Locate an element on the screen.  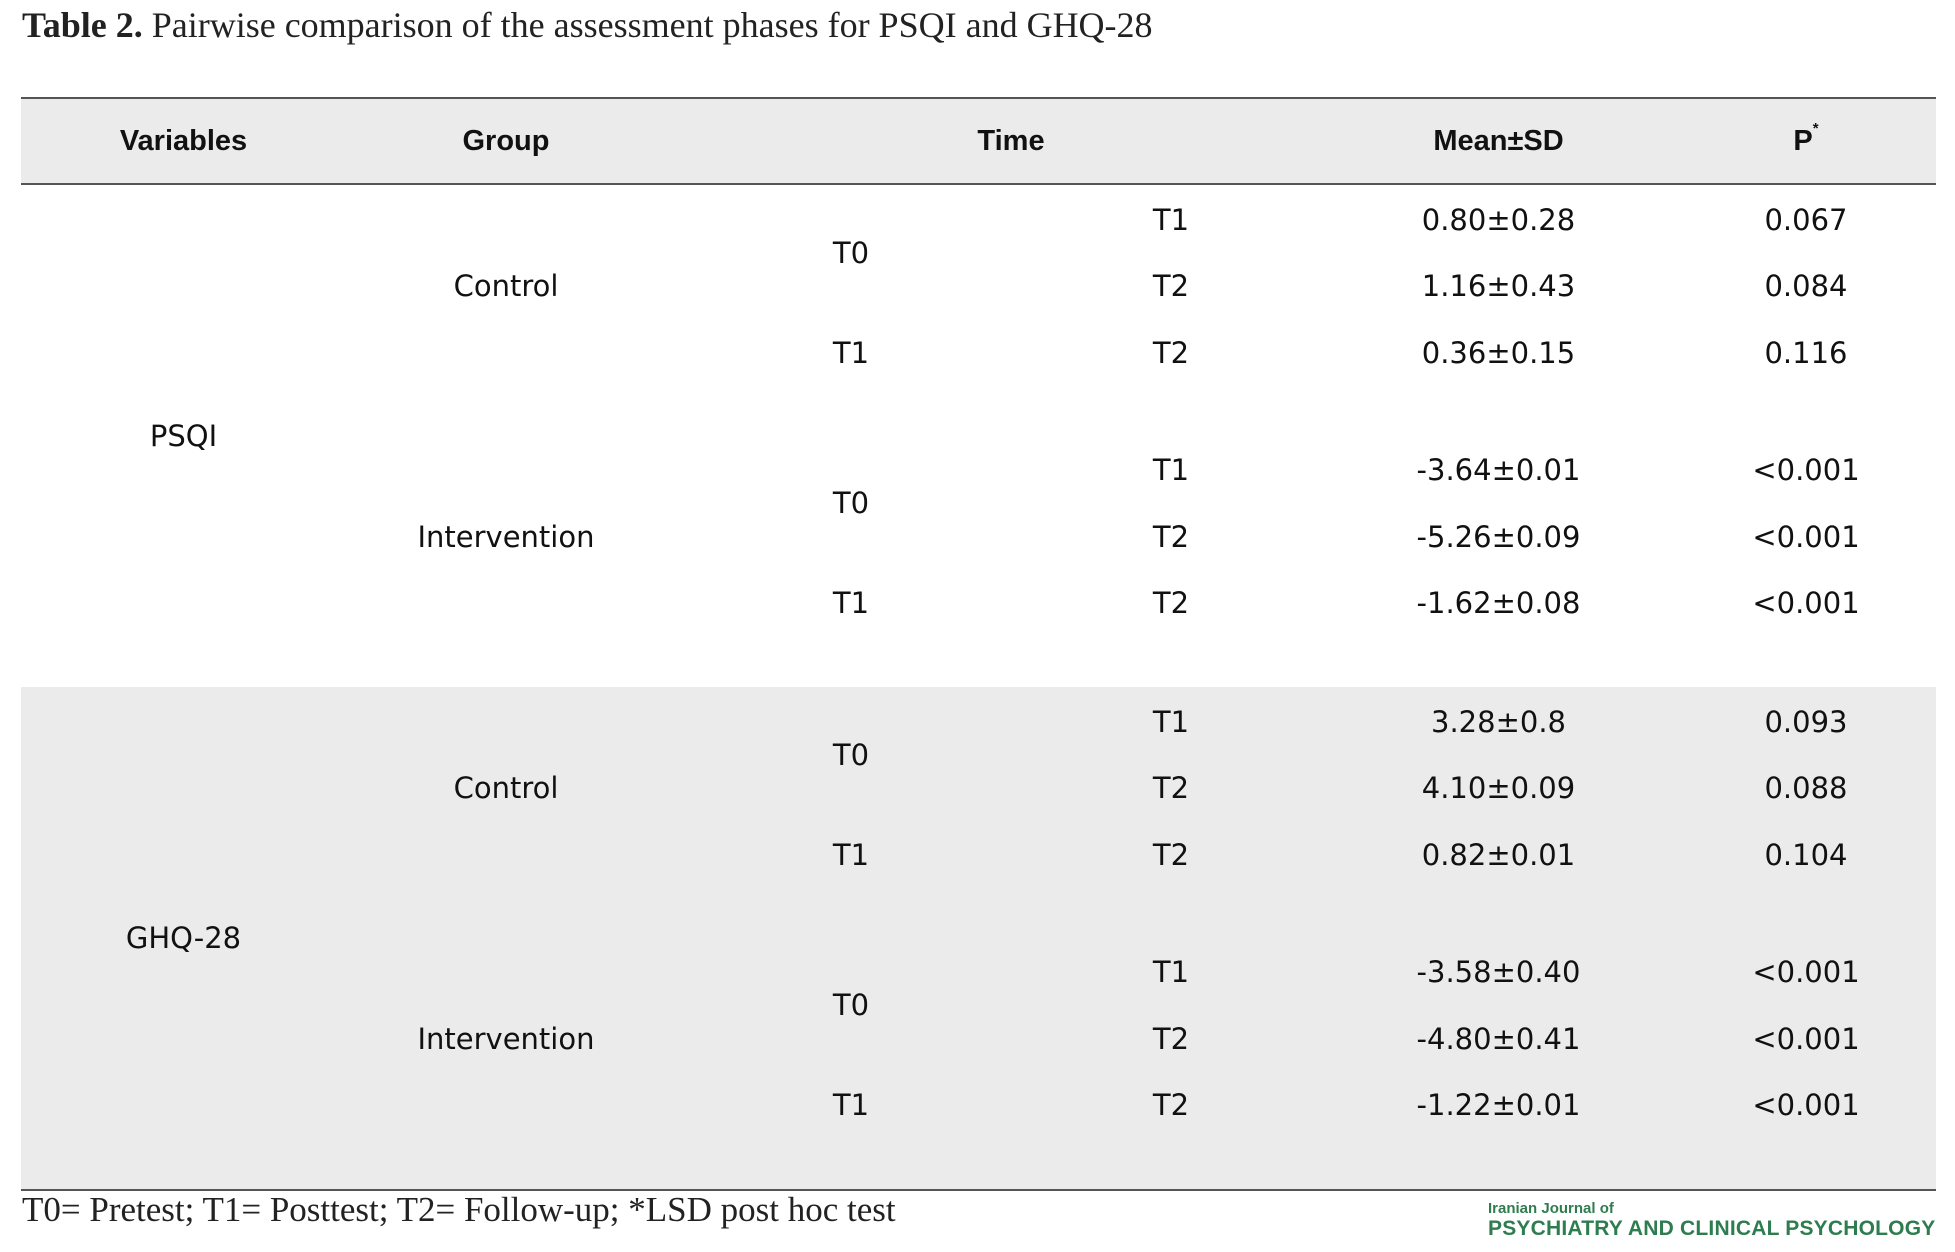
header-p-superscript: * is located at coordinates (1815, 128).